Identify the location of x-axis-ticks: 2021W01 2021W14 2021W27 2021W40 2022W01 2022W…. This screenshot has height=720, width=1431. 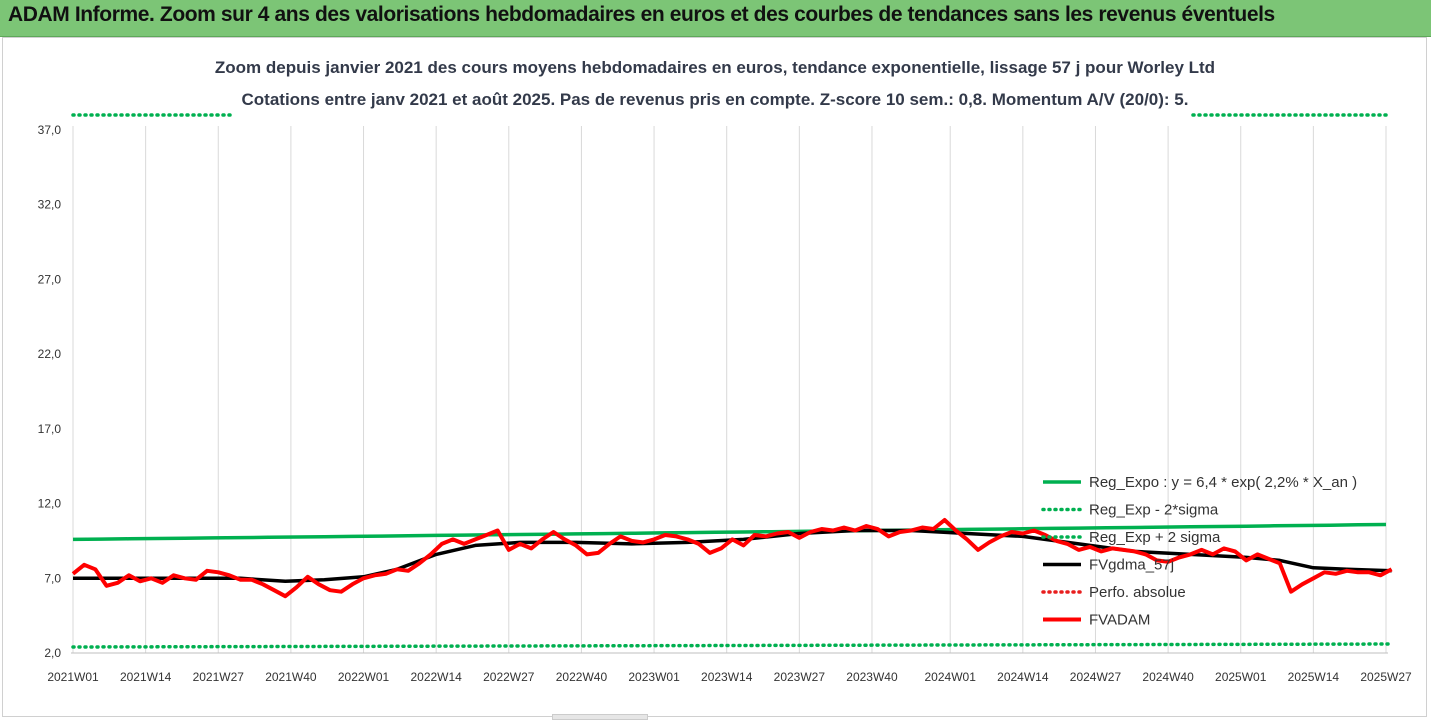
(729, 677).